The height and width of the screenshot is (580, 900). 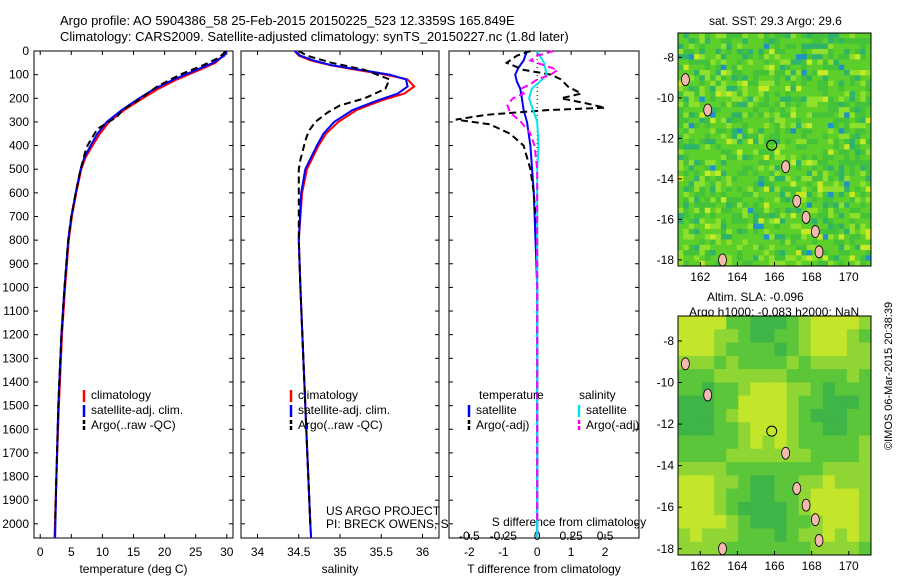 What do you see at coordinates (19, 193) in the screenshot?
I see `depth-tick-label: 600` at bounding box center [19, 193].